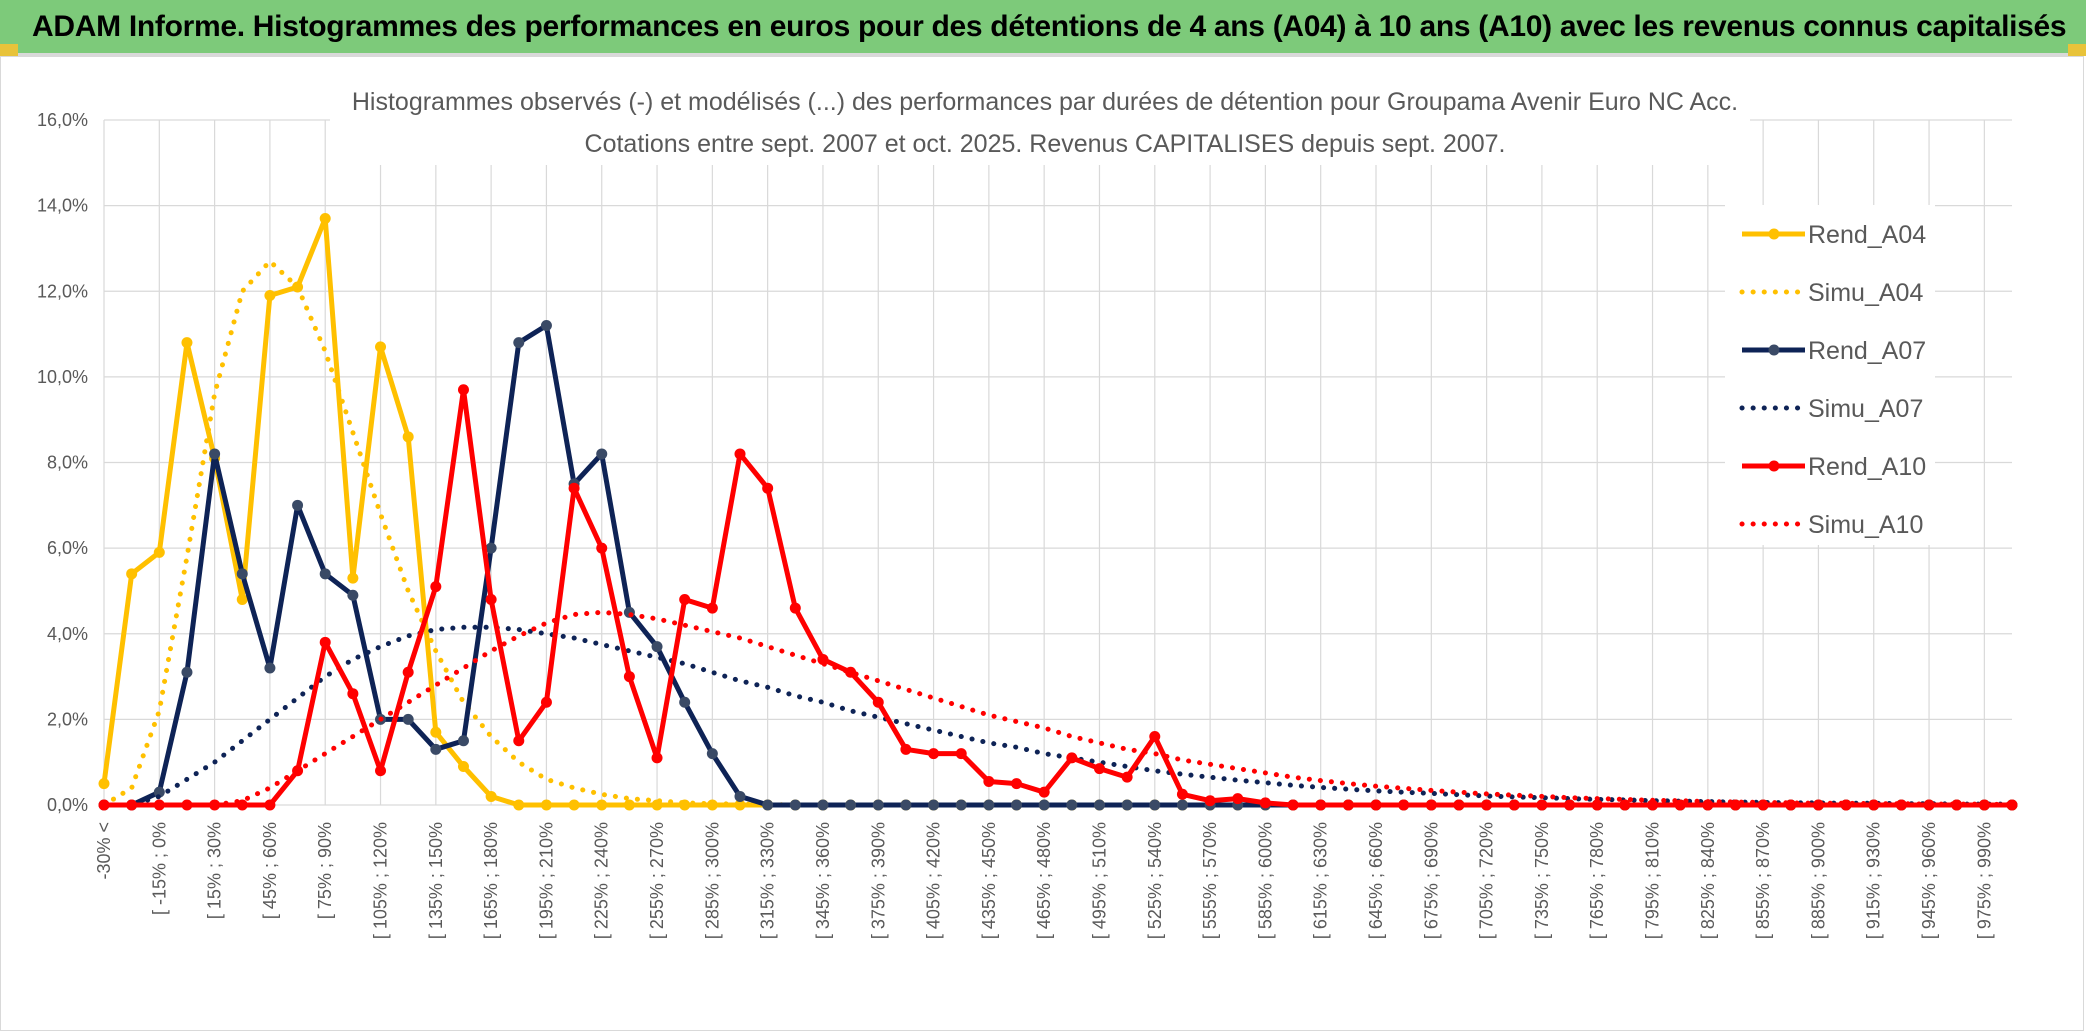 This screenshot has height=1033, width=2086. Describe the element at coordinates (1376, 880) in the screenshot. I see `x-tick-label: [ 645% ; 660%` at that location.